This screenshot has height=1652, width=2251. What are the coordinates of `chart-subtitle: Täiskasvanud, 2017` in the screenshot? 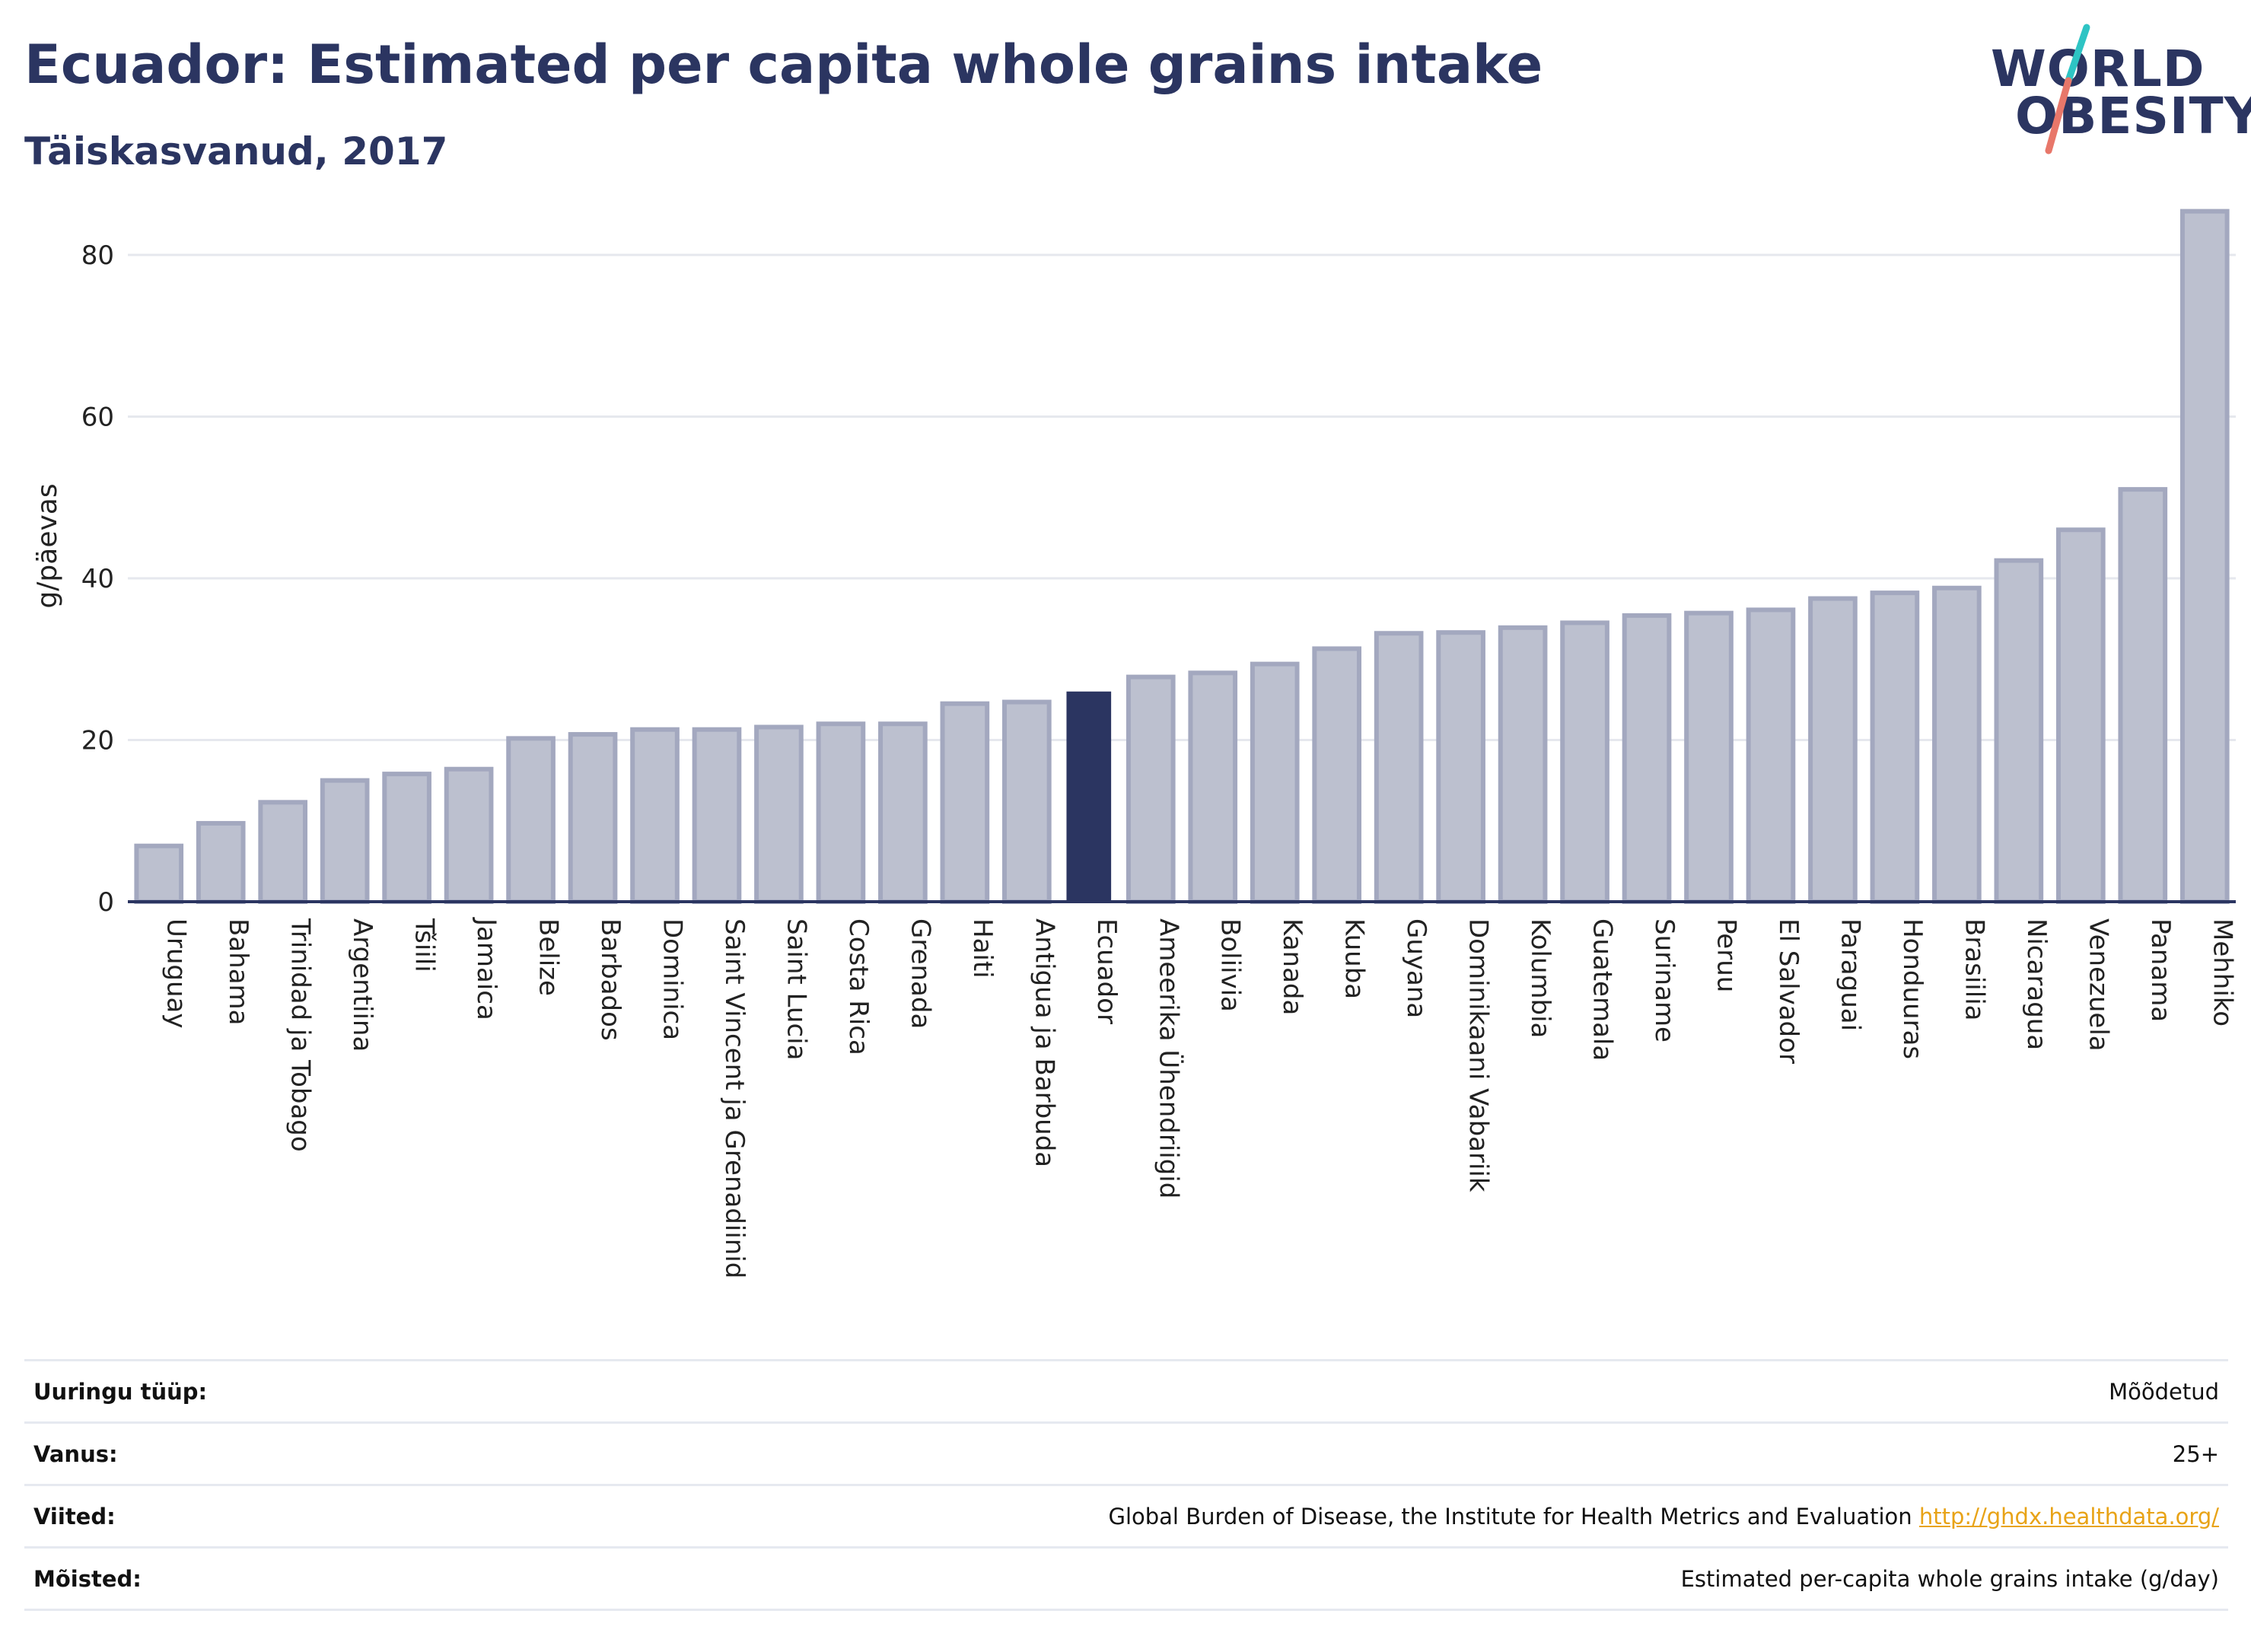 It's located at (236, 151).